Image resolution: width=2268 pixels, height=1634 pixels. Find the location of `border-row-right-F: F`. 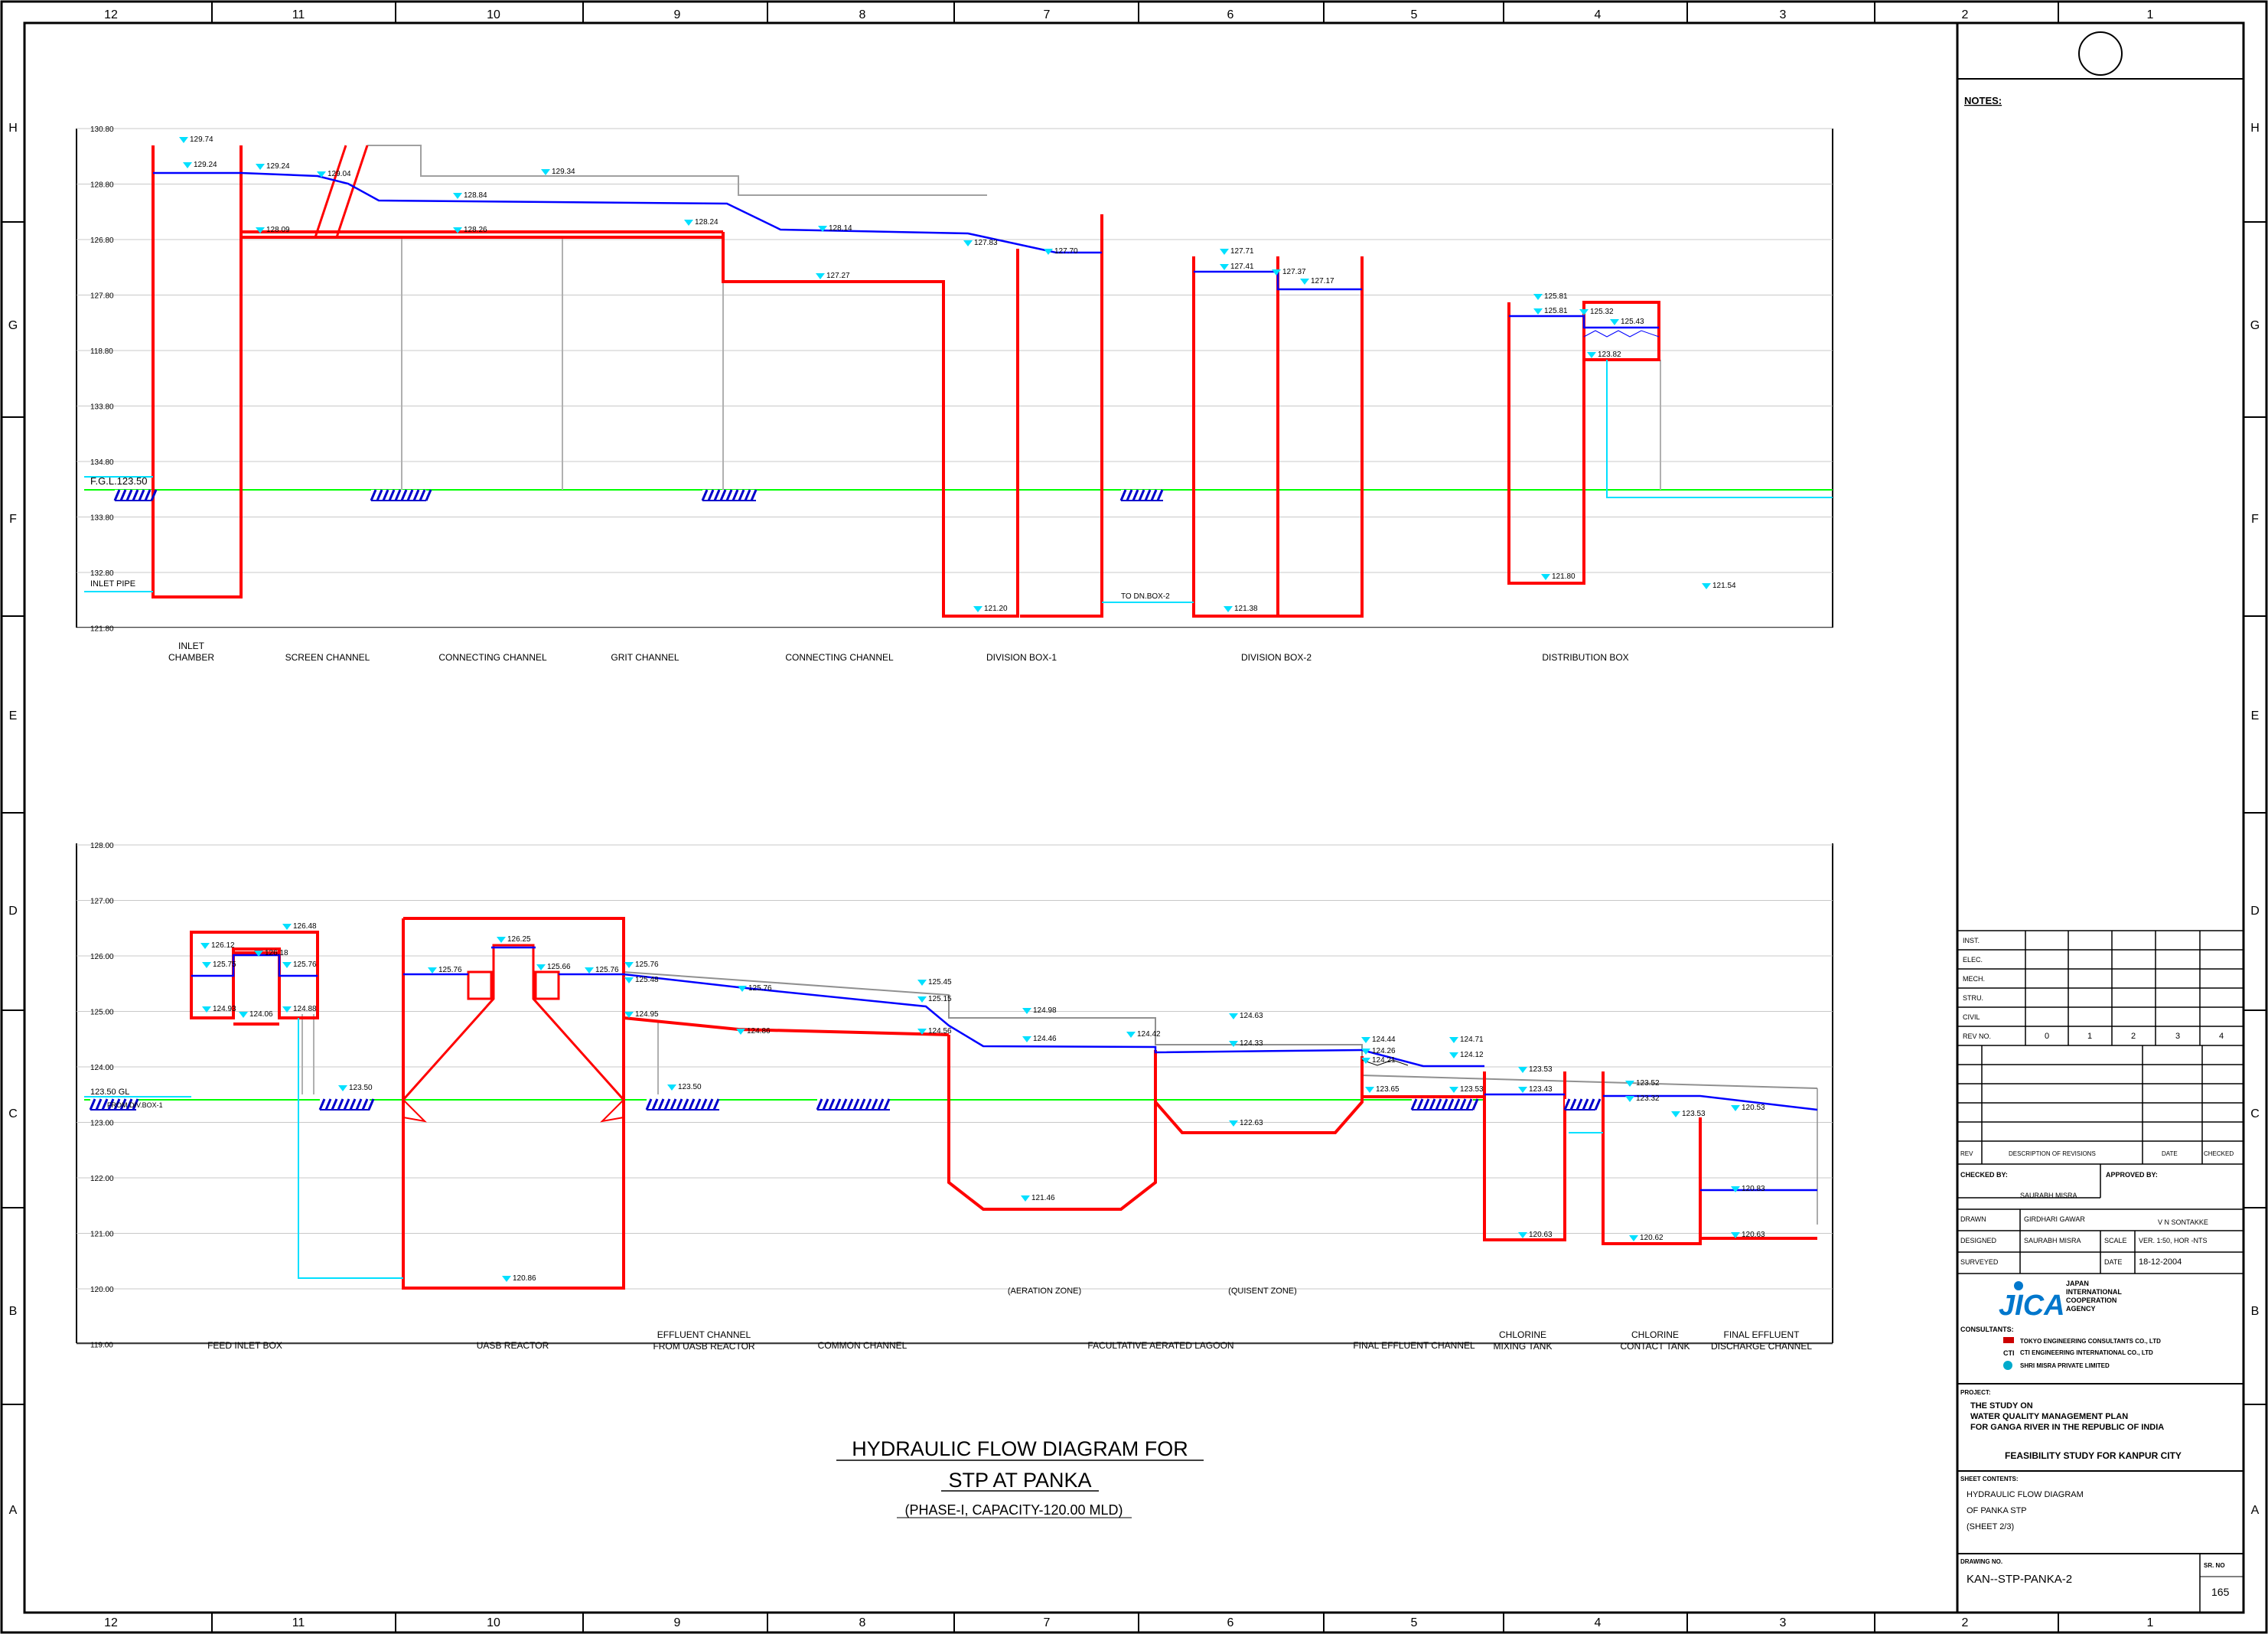

border-row-right-F: F is located at coordinates (2255, 519).